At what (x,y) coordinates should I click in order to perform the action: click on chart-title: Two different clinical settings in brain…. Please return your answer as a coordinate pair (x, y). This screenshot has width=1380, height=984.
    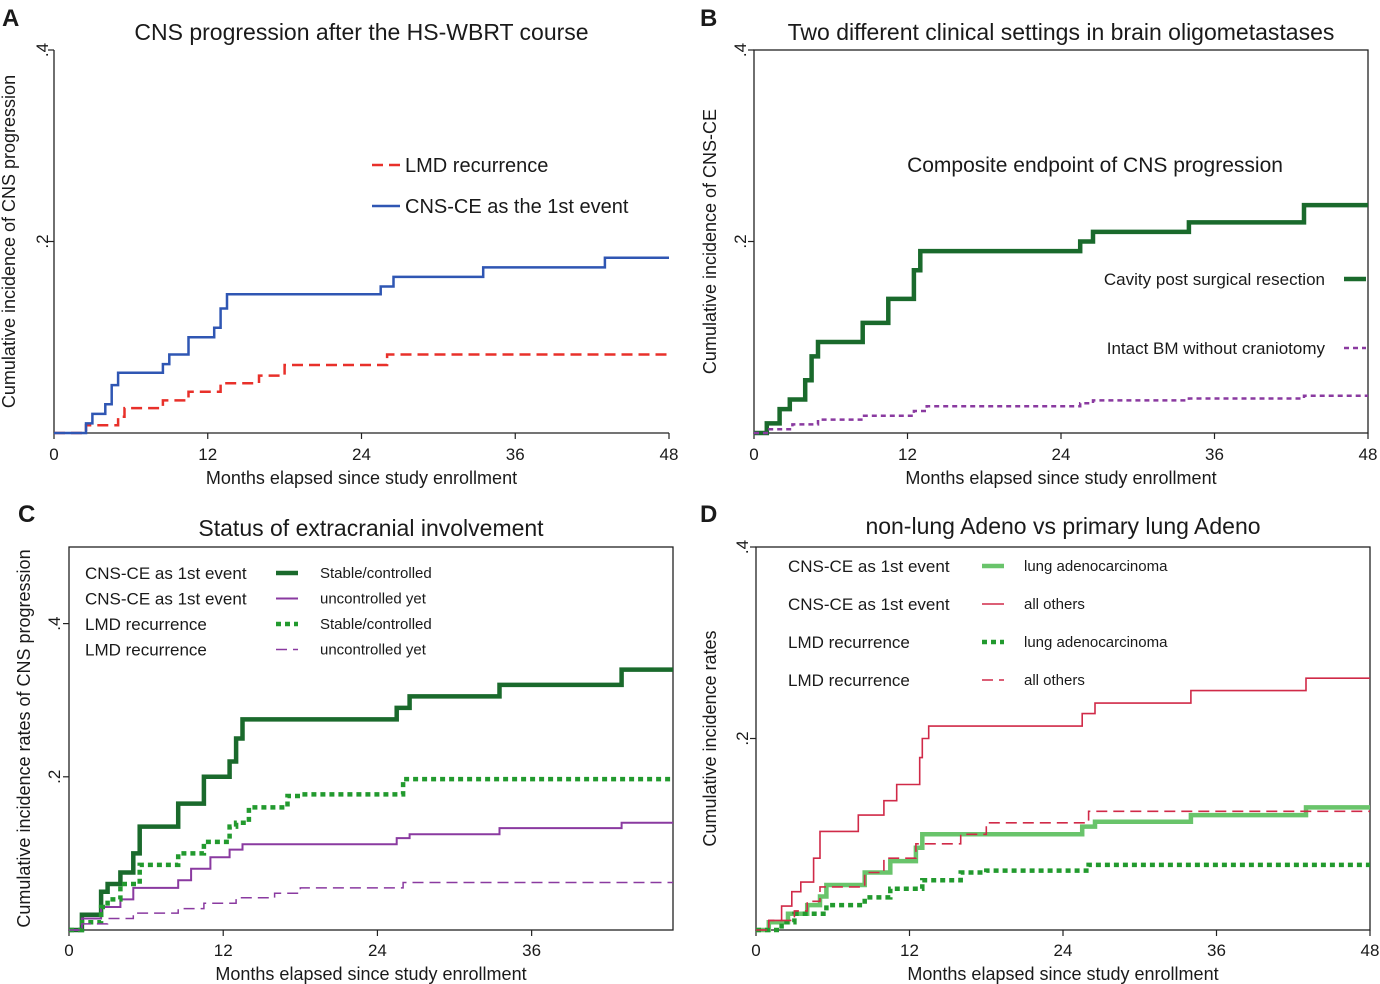
    Looking at the image, I should click on (1061, 32).